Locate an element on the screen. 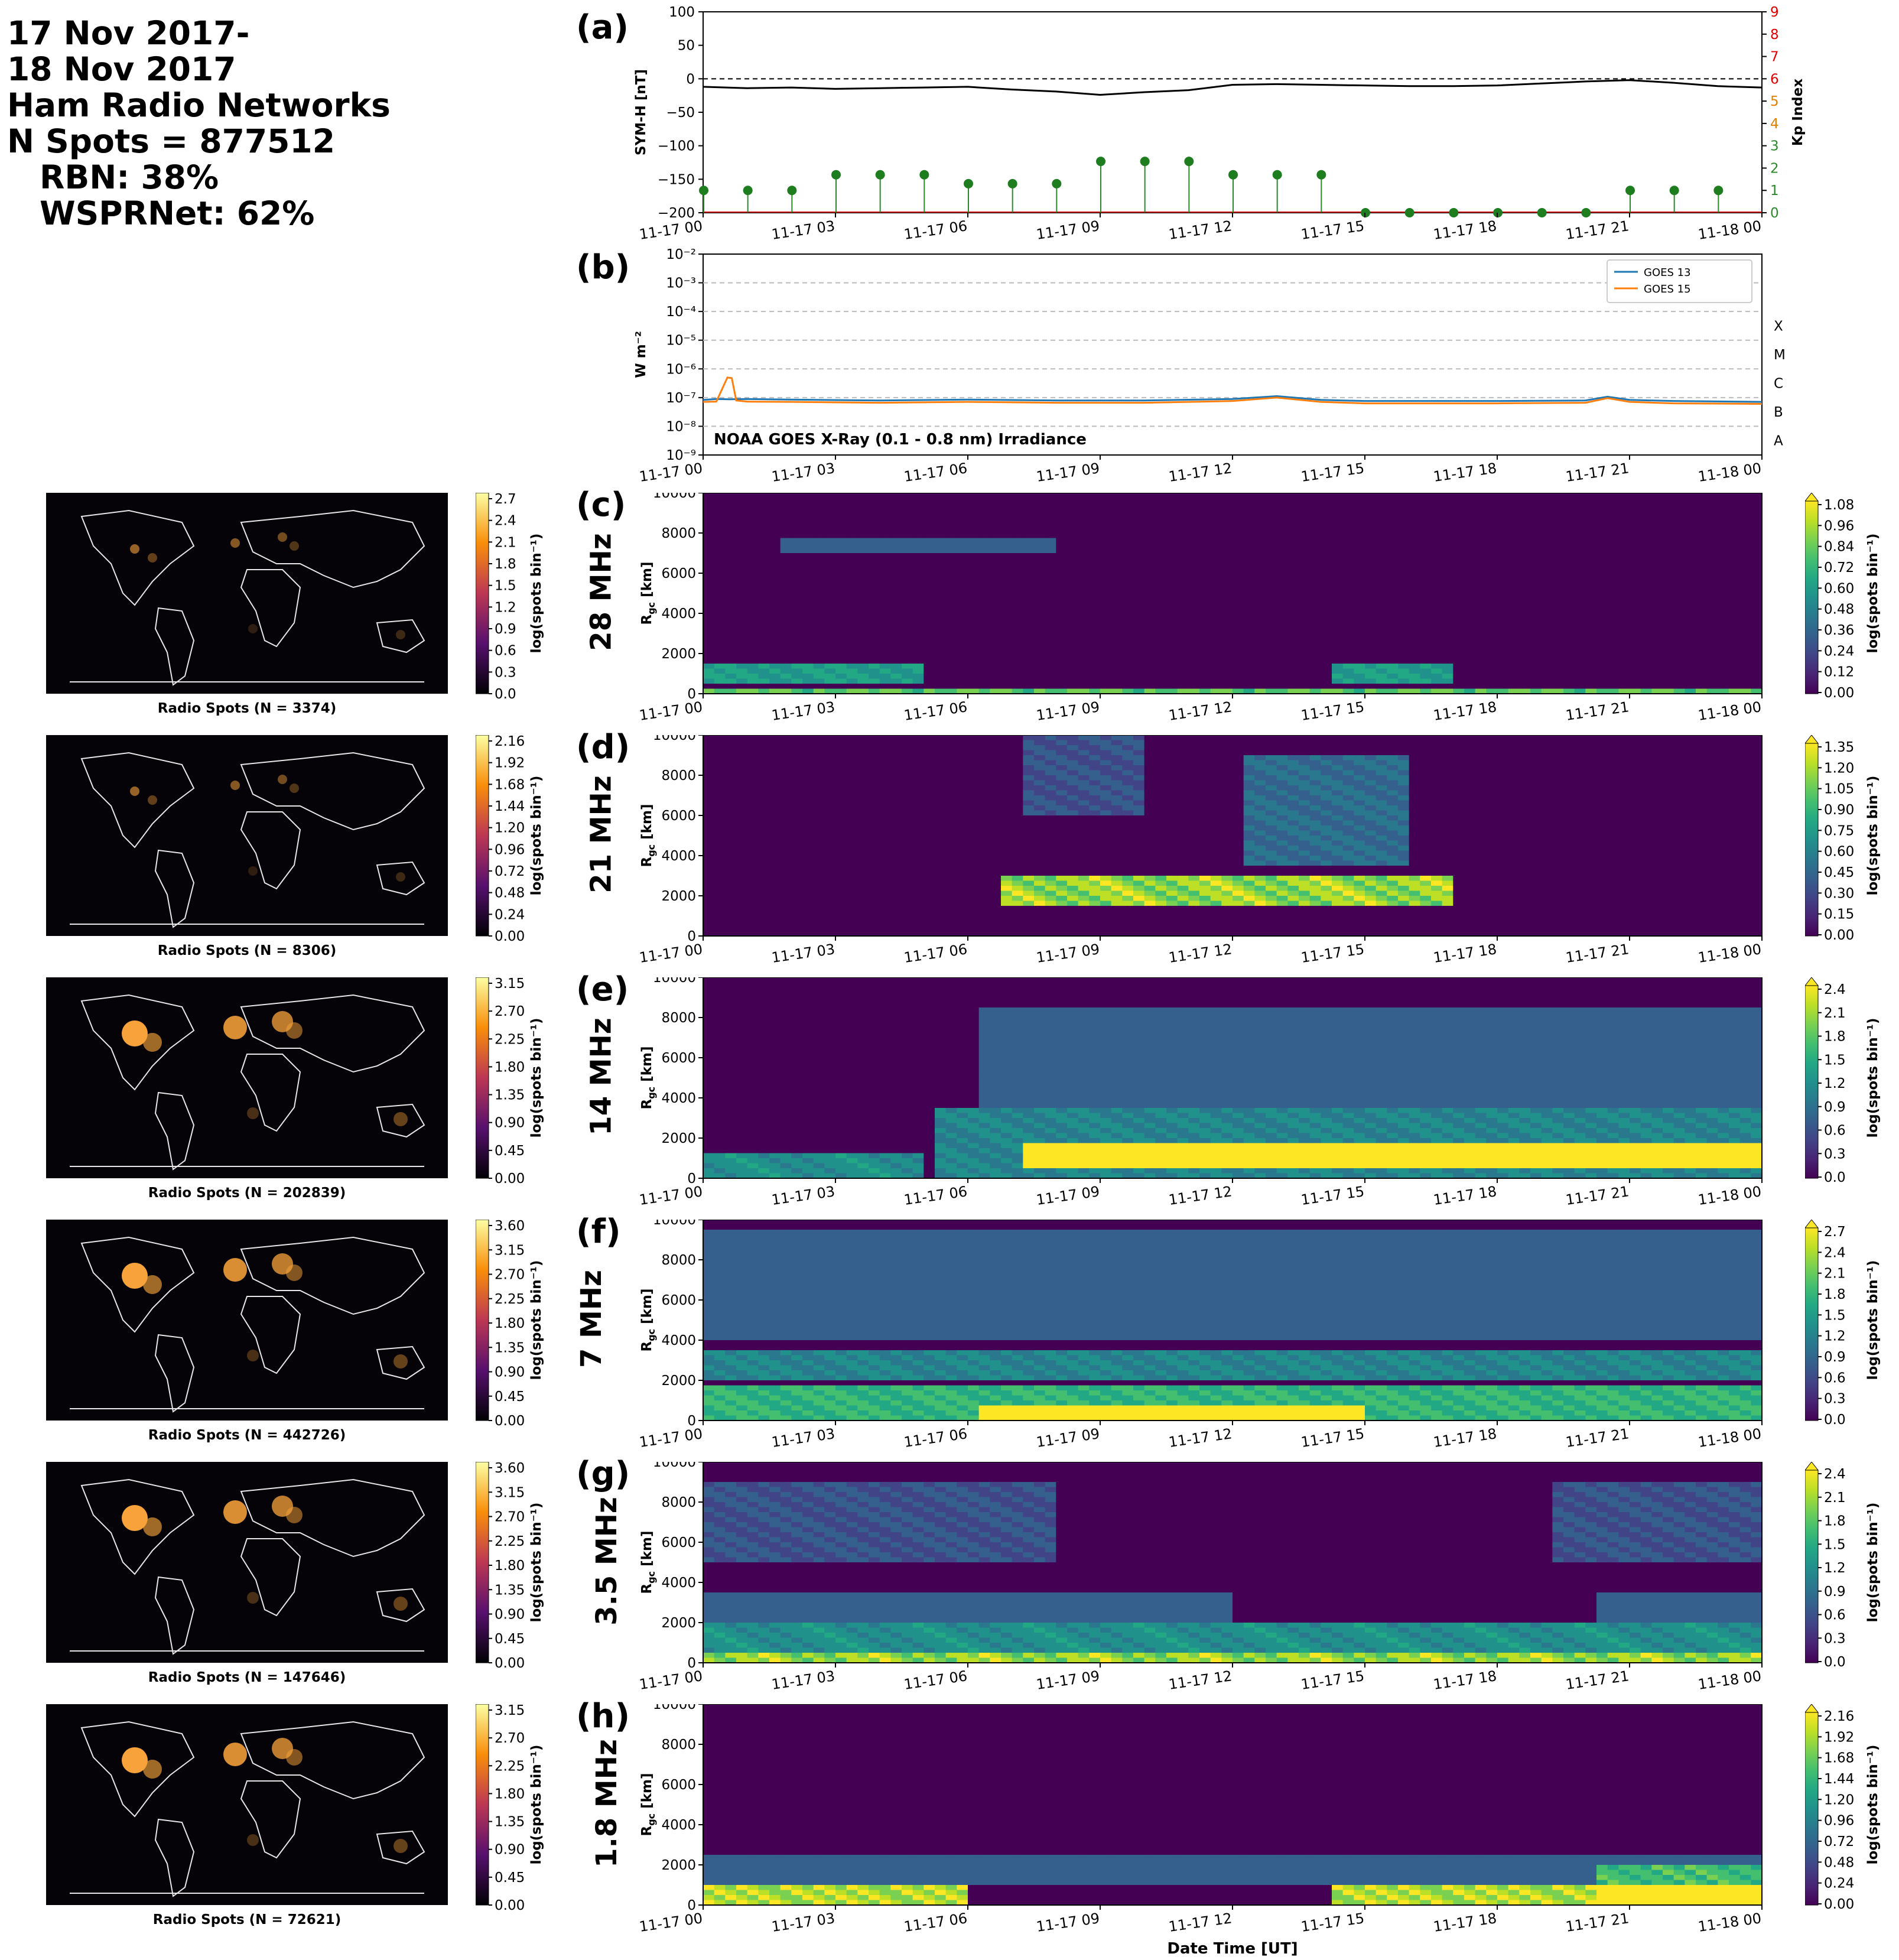 This screenshot has width=1899, height=1960. x-tick-label: 11-17 00 is located at coordinates (671, 472).